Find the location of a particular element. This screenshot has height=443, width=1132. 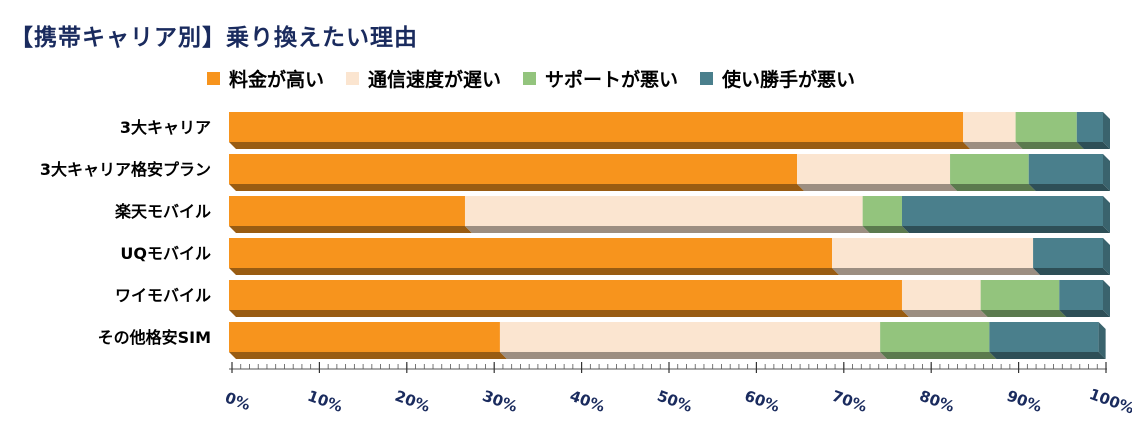

legend-item: サポートが悪い is located at coordinates (600, 78).